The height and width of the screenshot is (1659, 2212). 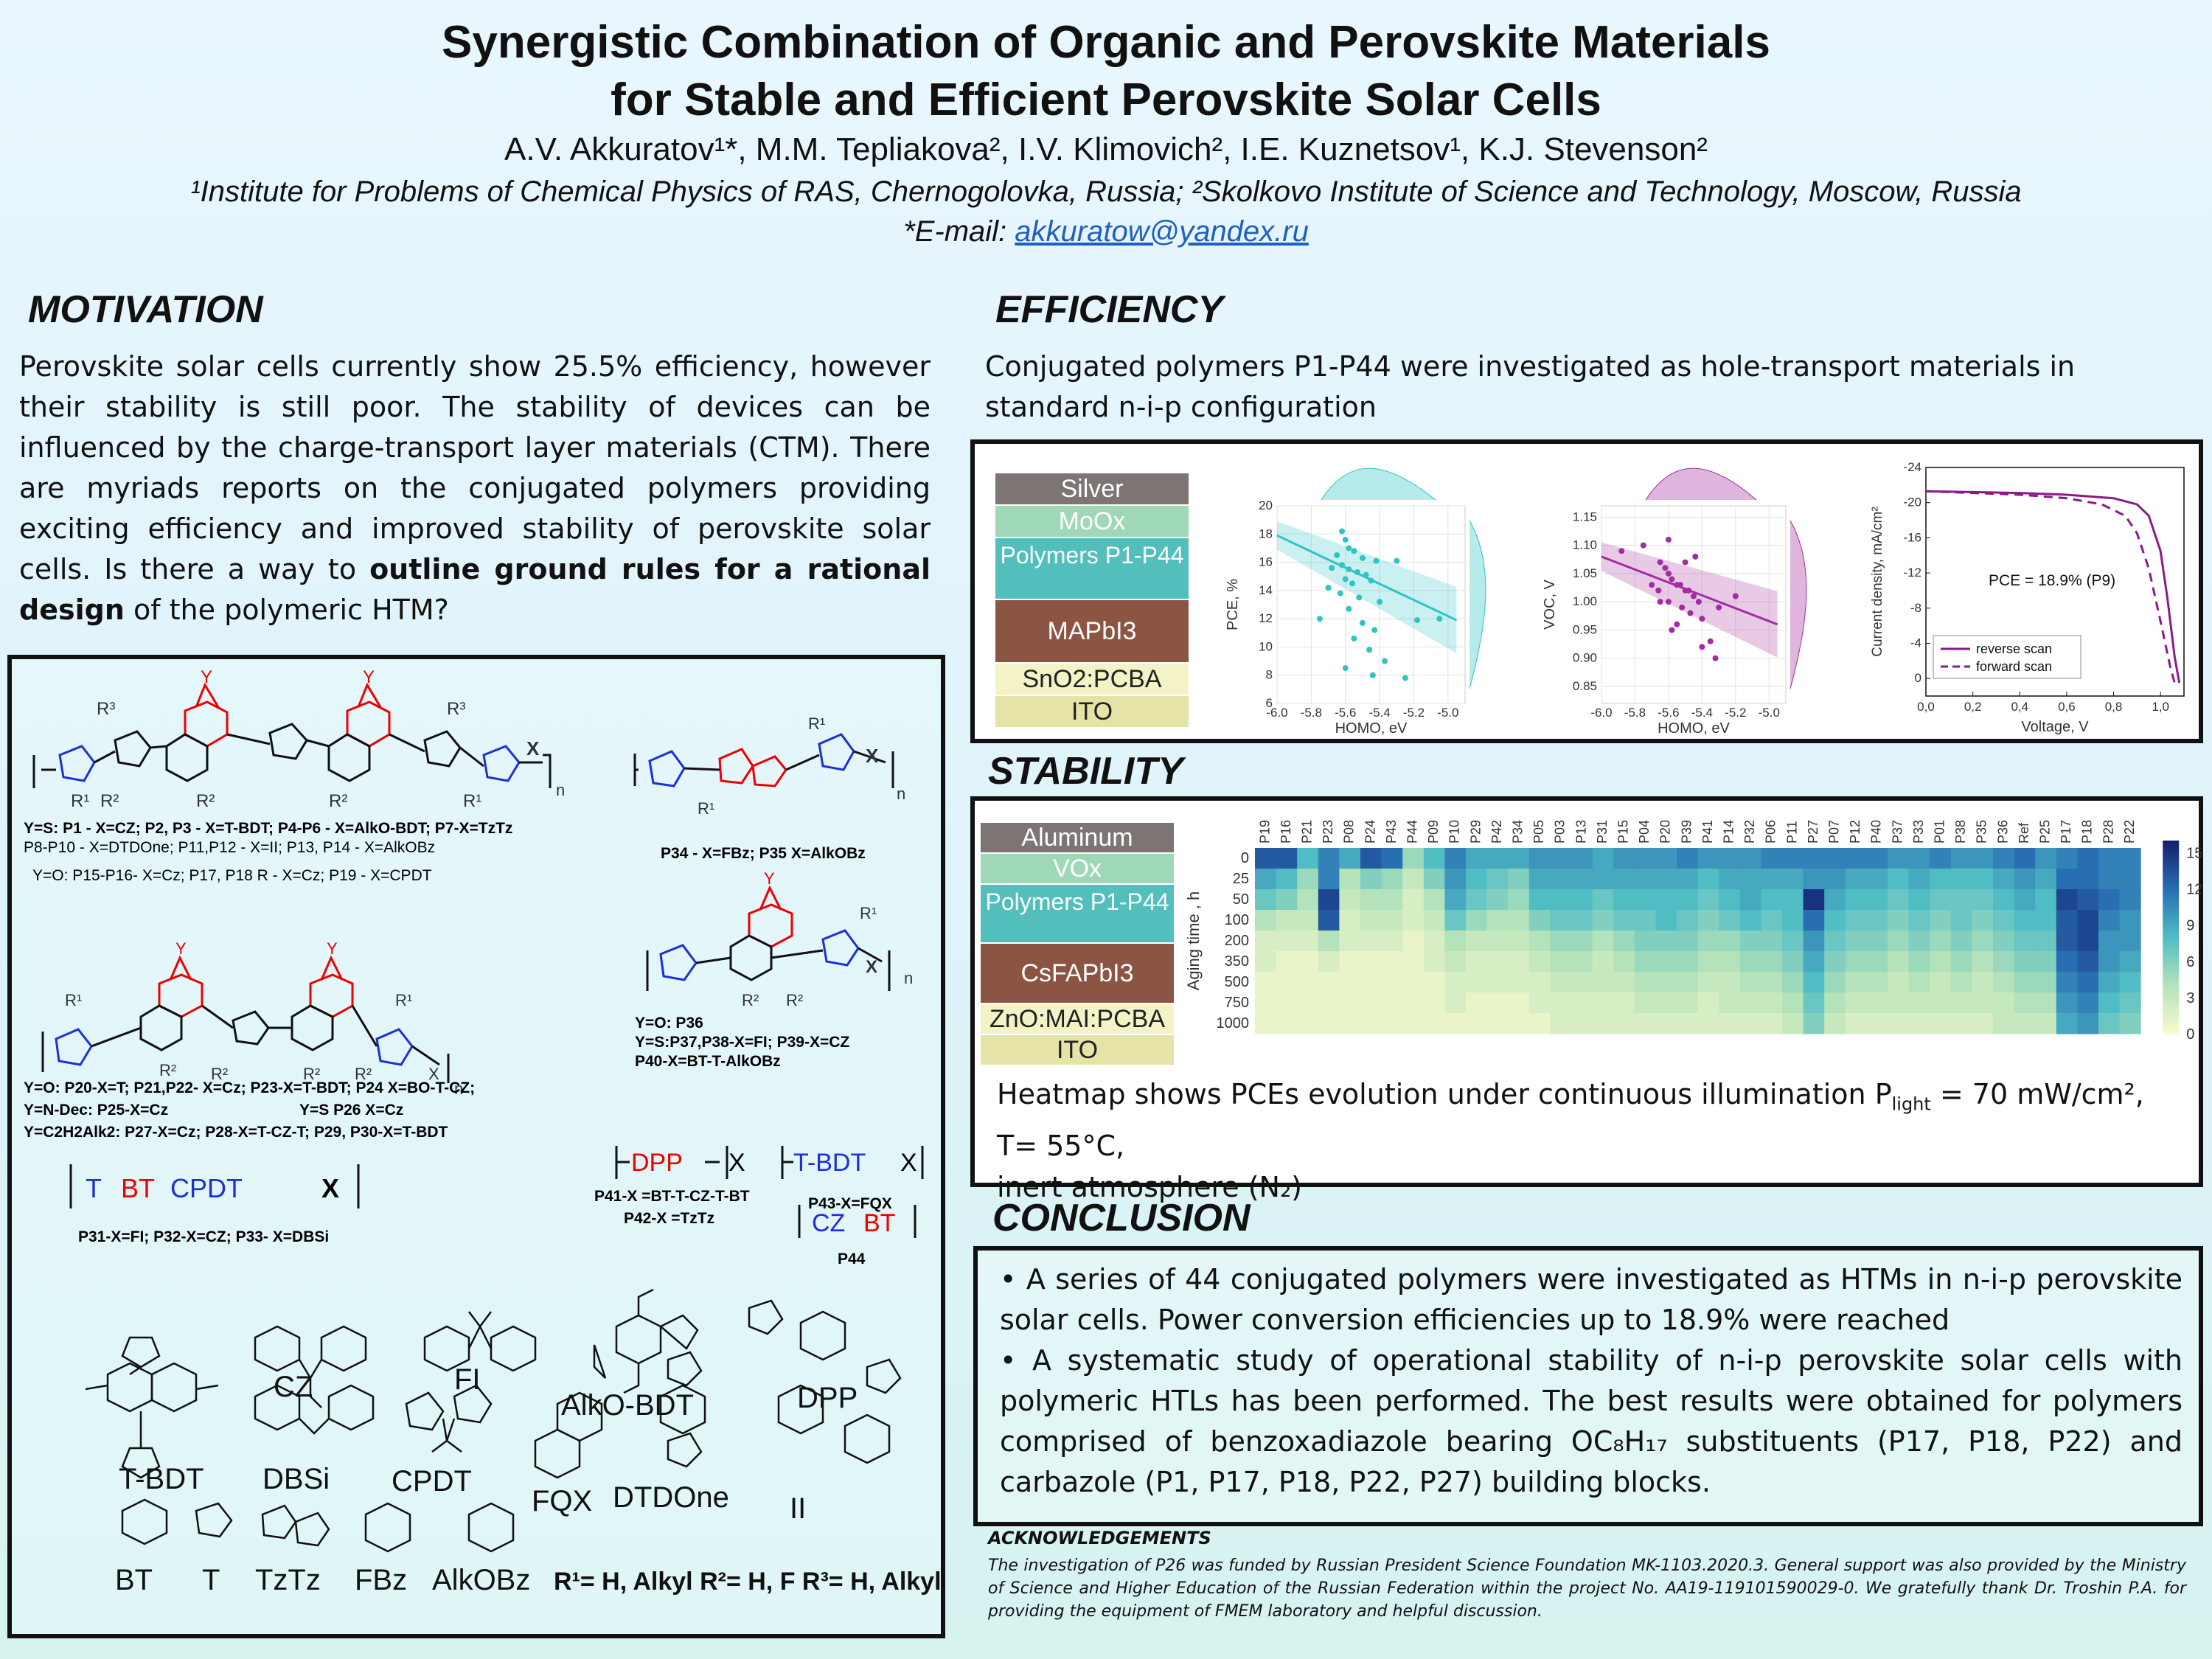 I want to click on heatmap-column-label: P29, so click(x=1475, y=832).